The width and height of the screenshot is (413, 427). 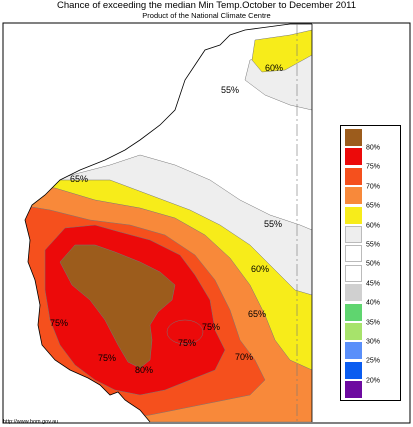 I want to click on legend-label: 65%, so click(x=373, y=206).